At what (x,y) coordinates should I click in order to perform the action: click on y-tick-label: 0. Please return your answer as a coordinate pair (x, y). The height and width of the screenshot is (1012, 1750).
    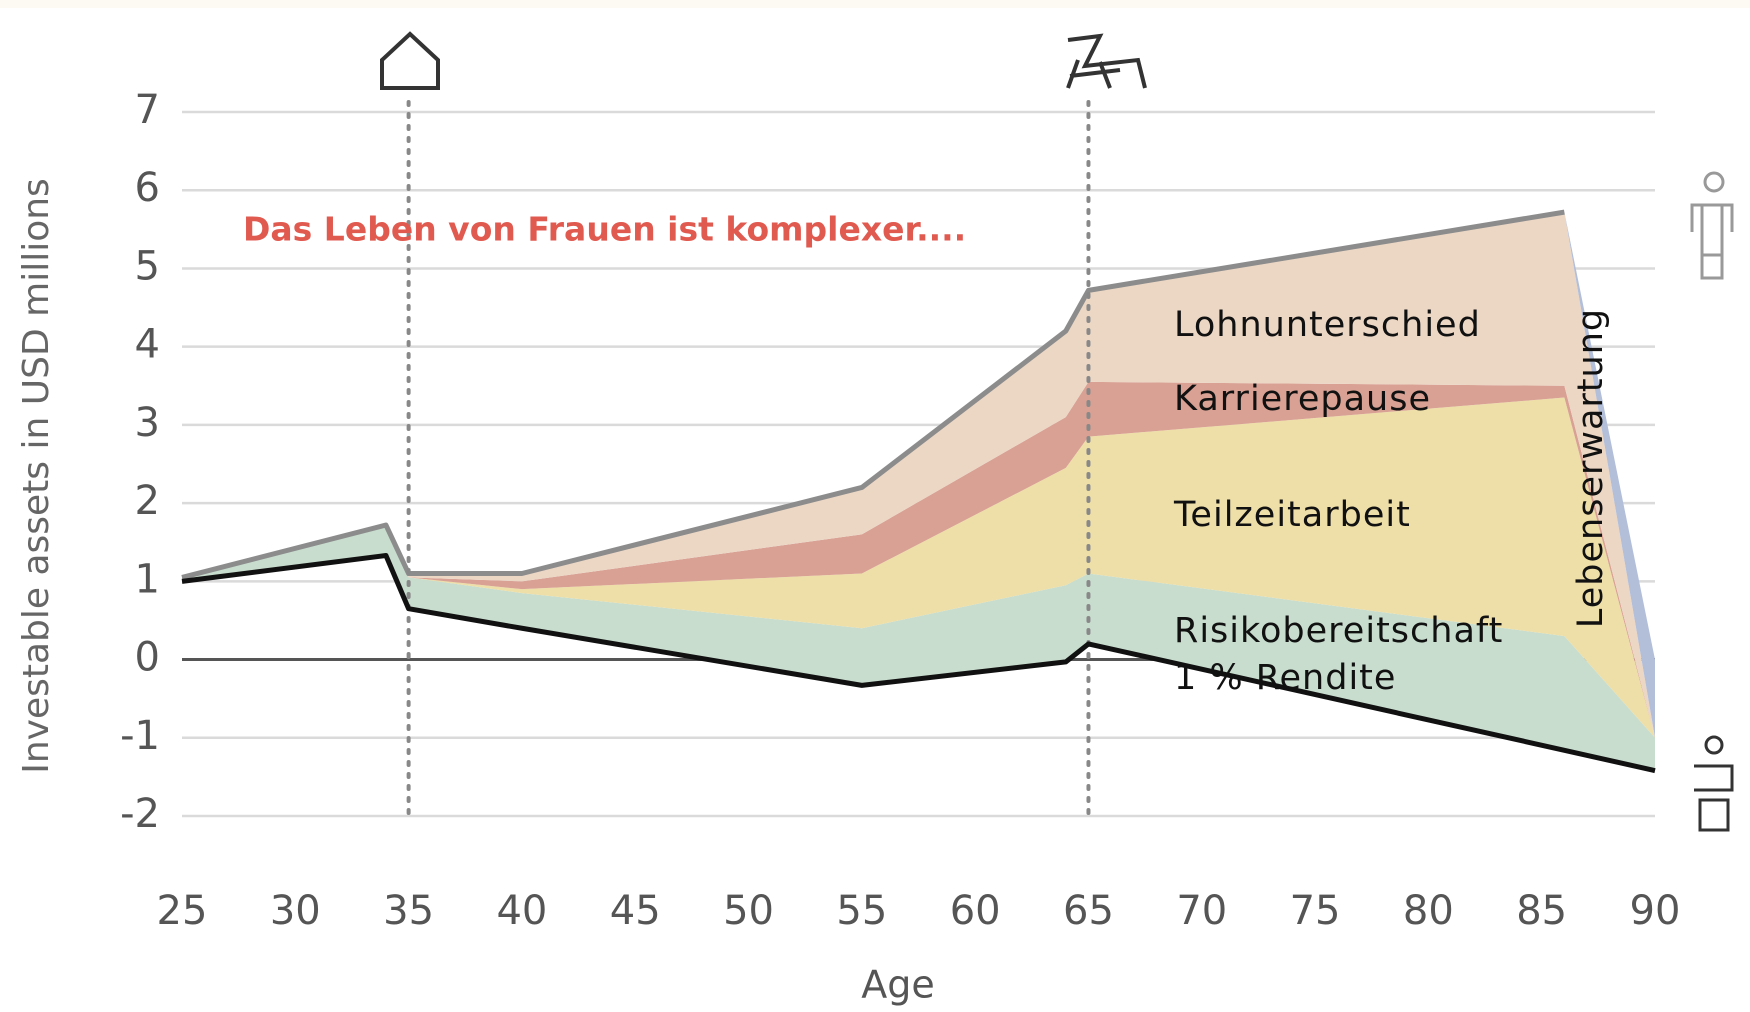
    Looking at the image, I should click on (147, 658).